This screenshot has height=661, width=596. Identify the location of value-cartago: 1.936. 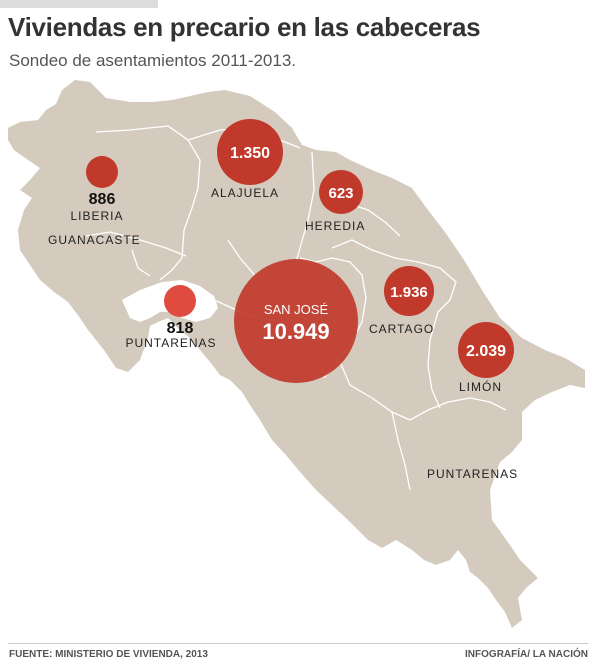
(409, 292).